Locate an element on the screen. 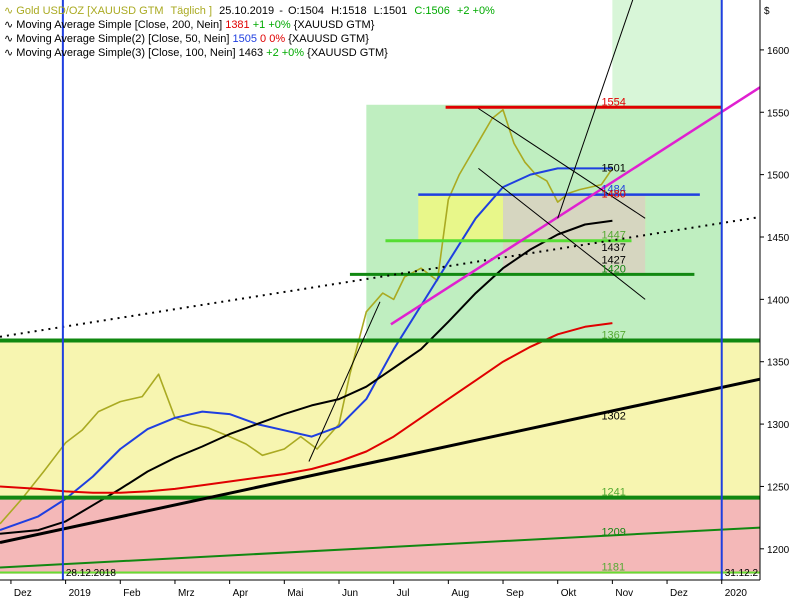 This screenshot has height=605, width=800. x-tick-label-10: Okt is located at coordinates (569, 593).